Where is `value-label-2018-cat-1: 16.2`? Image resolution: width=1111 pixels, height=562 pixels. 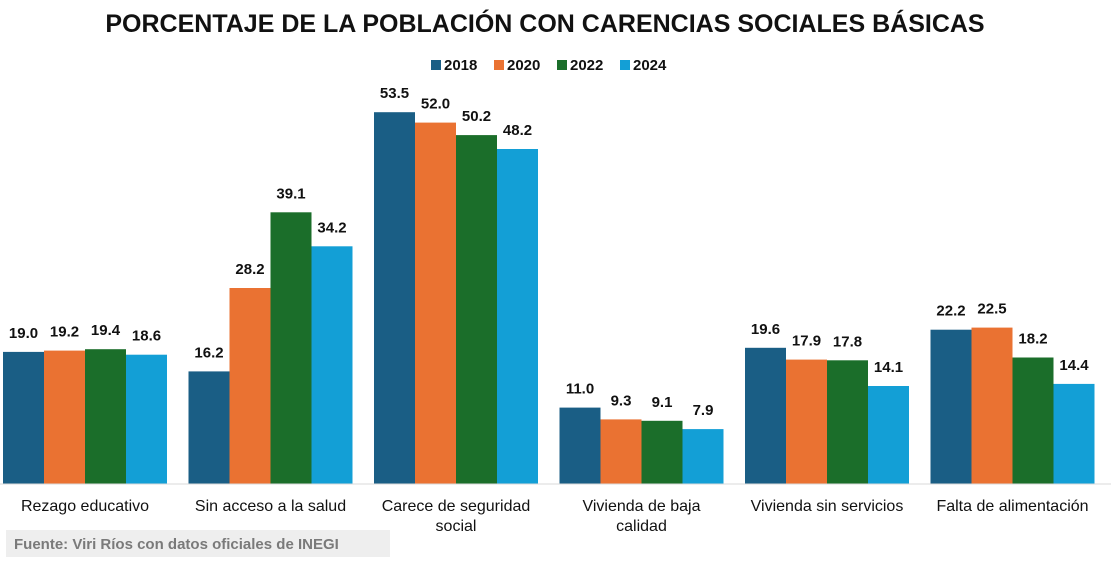 value-label-2018-cat-1: 16.2 is located at coordinates (208, 352).